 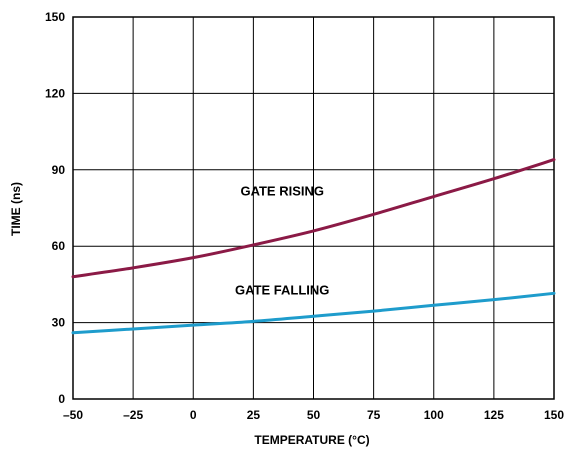 What do you see at coordinates (313, 313) in the screenshot?
I see `series-line-gate-falling` at bounding box center [313, 313].